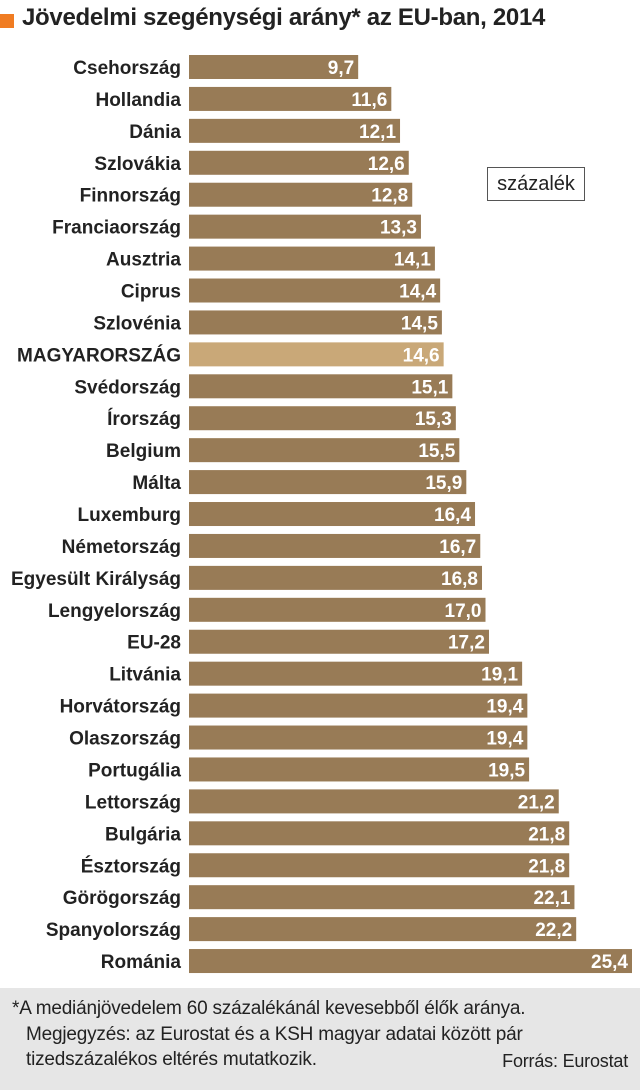 The width and height of the screenshot is (640, 1090). I want to click on value-label: 19,1, so click(499, 675).